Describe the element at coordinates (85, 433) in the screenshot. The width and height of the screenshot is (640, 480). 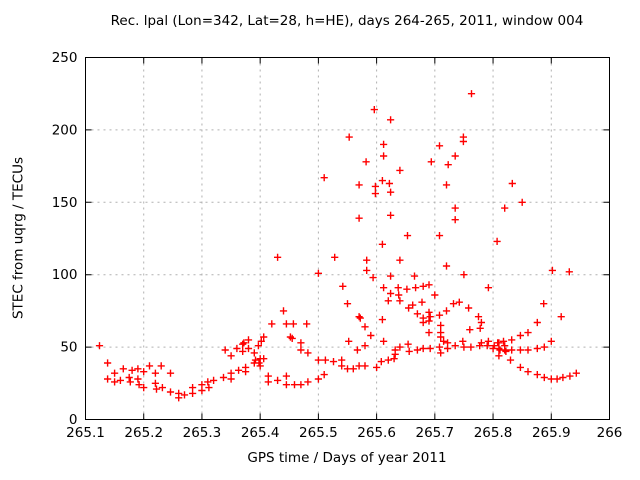
I see `x-tick-label: 265.1` at that location.